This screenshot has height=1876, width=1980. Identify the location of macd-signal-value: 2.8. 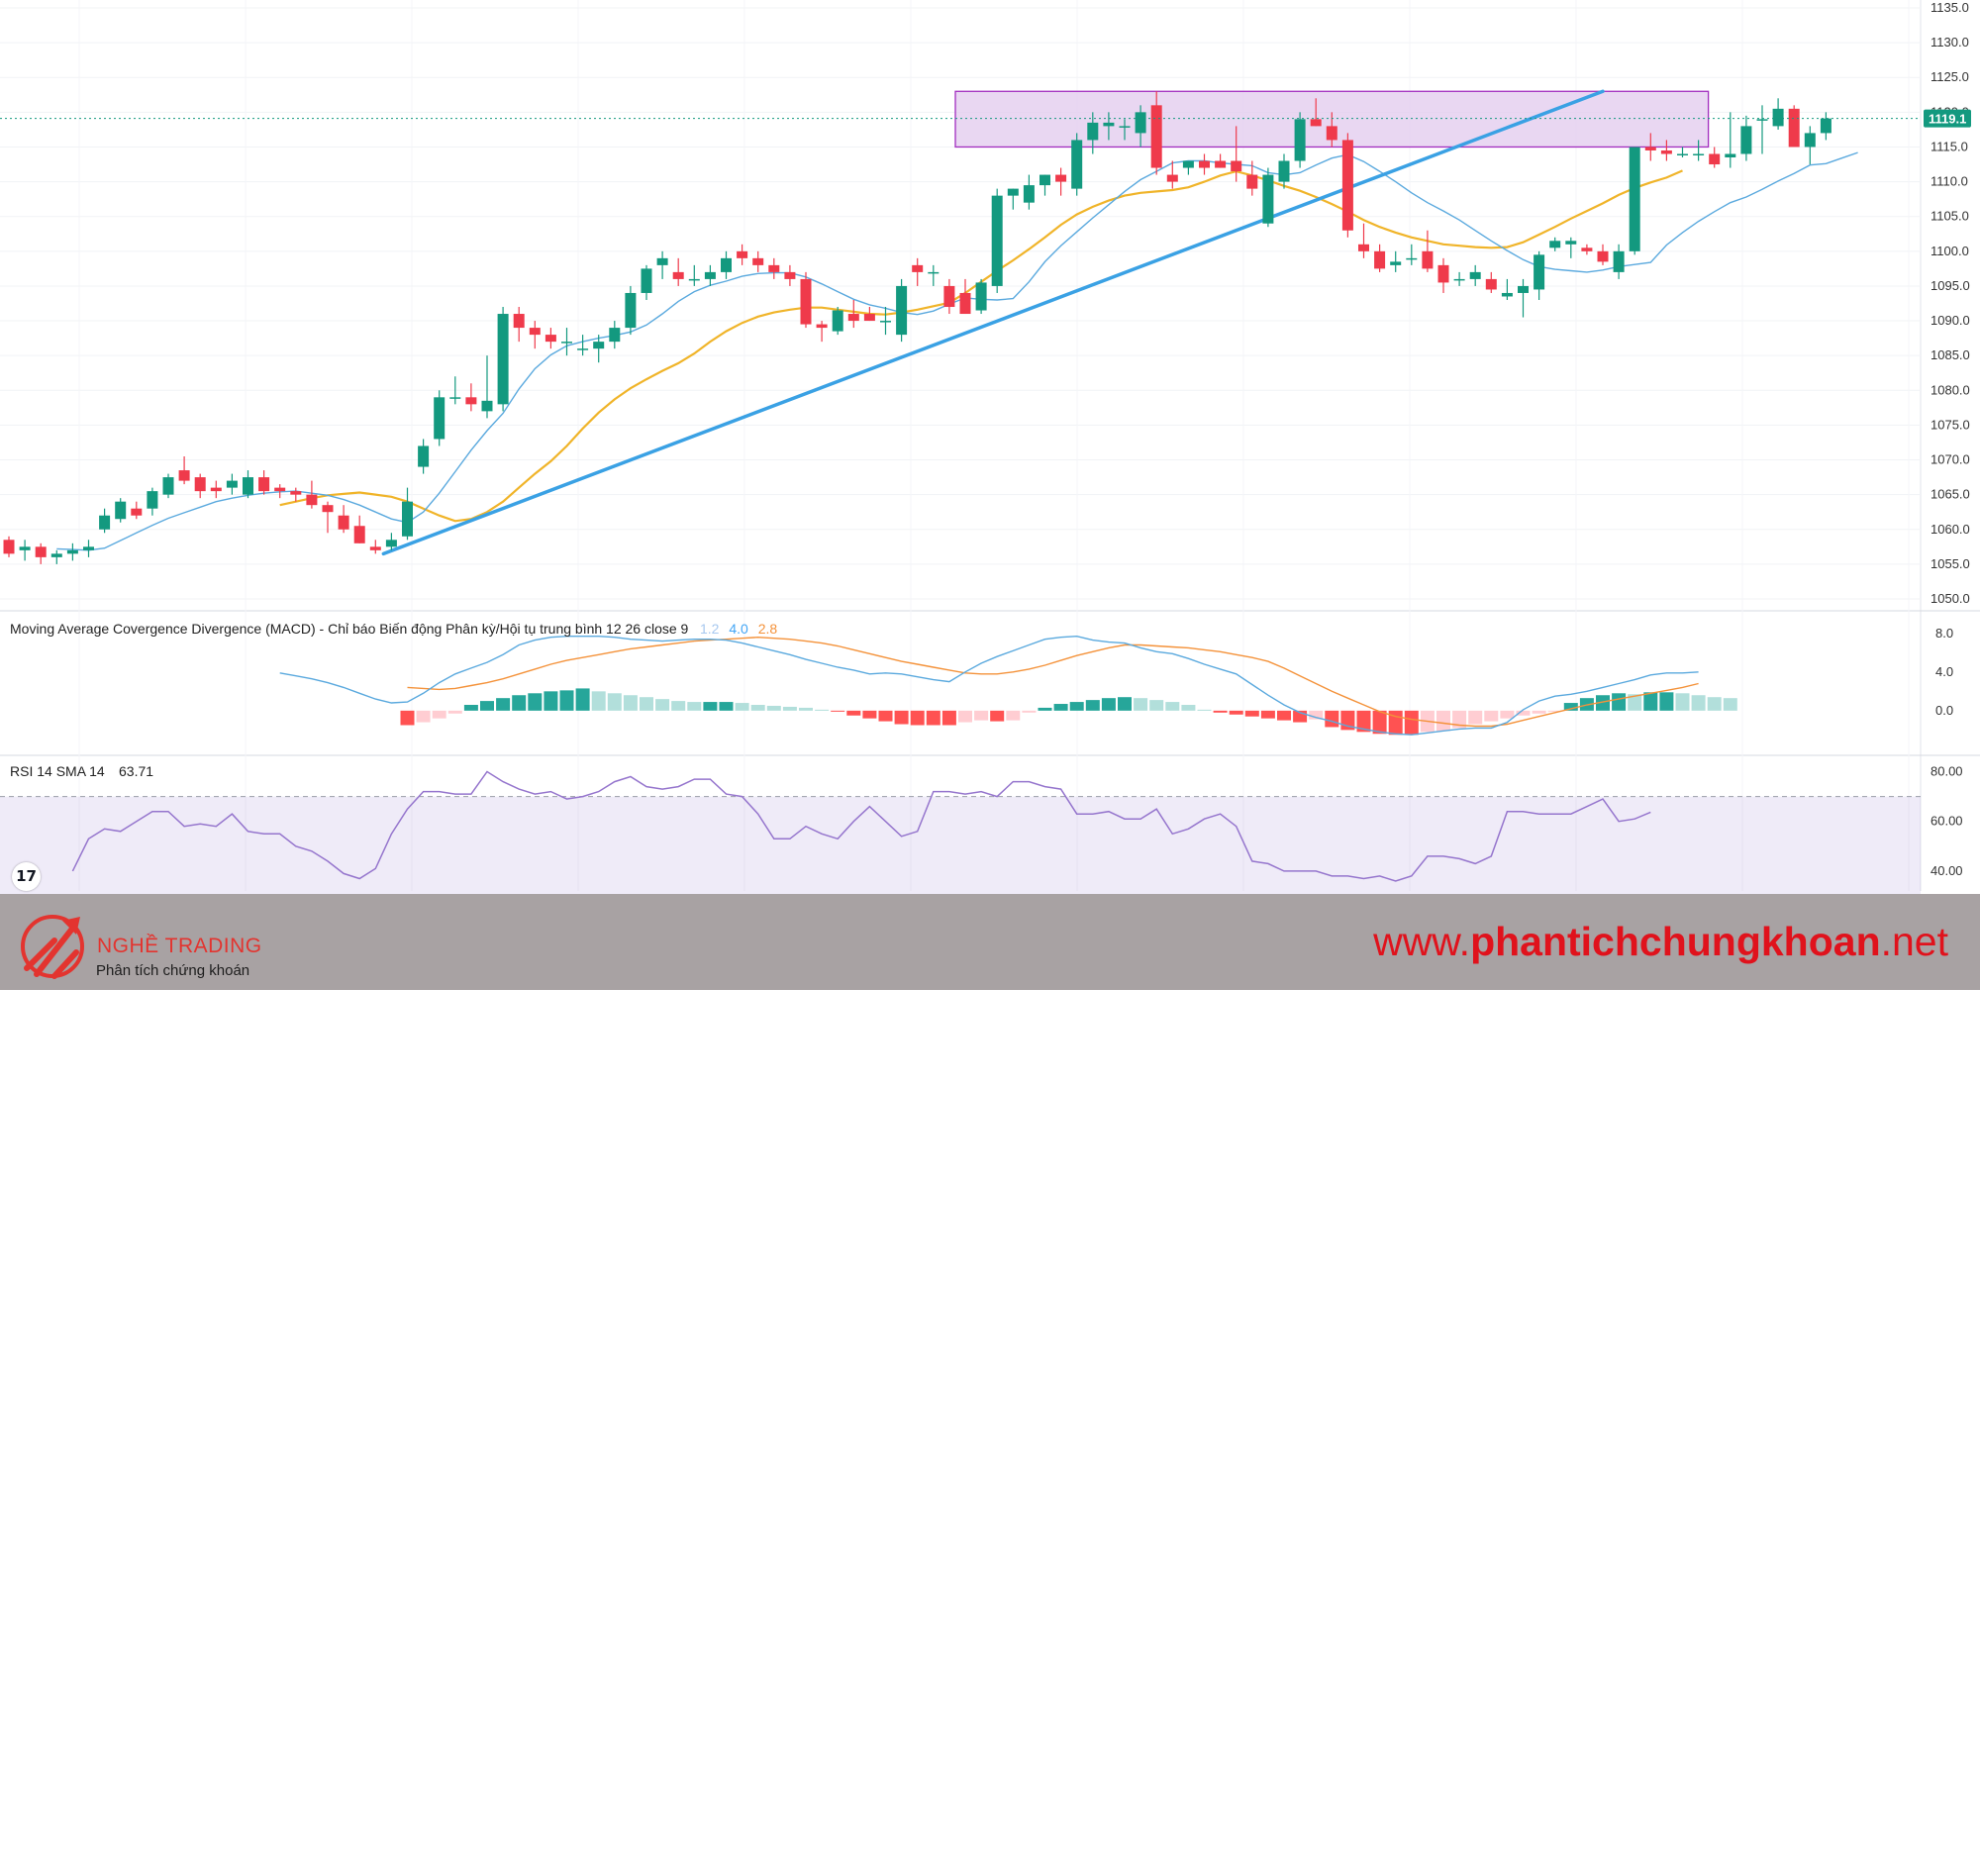
(768, 629).